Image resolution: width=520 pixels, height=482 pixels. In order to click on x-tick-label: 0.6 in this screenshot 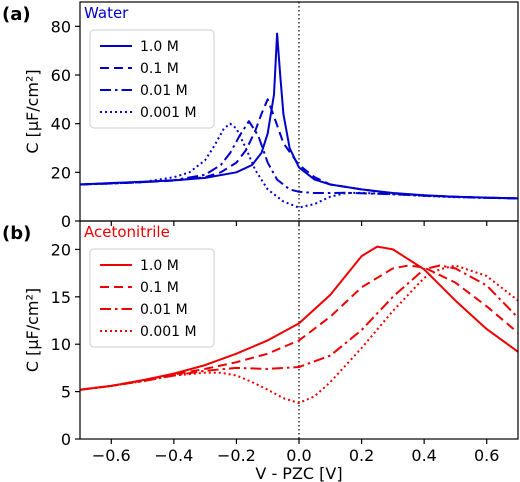, I will do `click(486, 455)`.